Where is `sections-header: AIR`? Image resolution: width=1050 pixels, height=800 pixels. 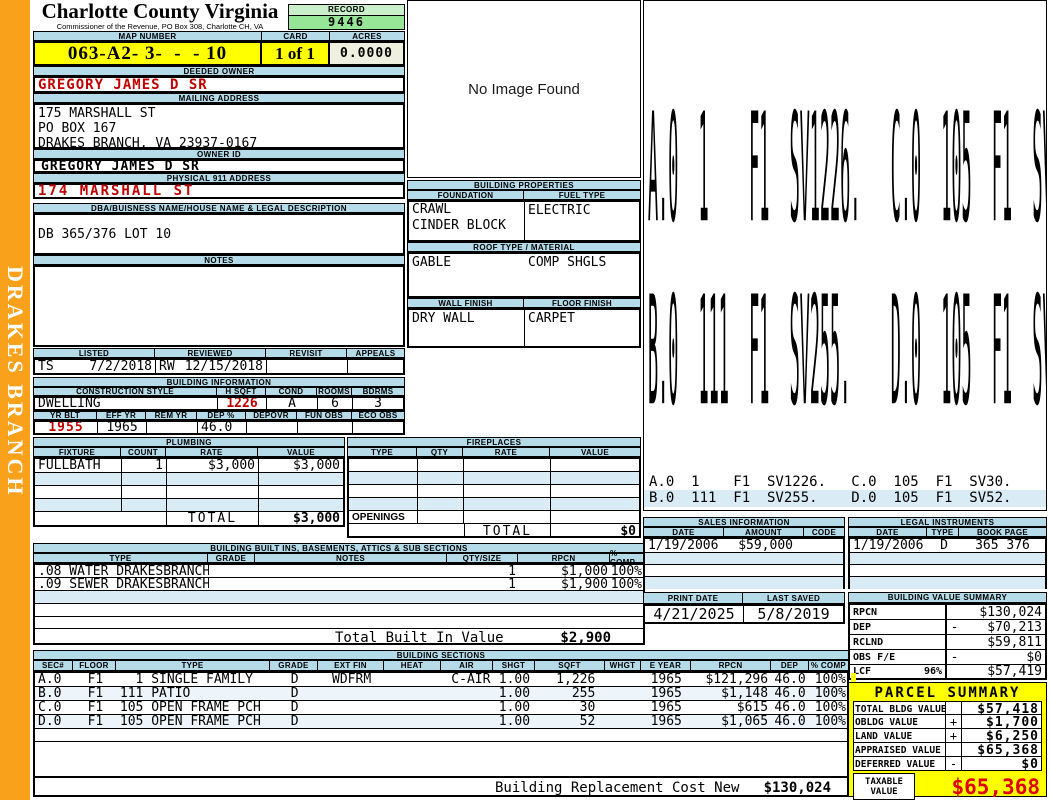
sections-header: AIR is located at coordinates (467, 665).